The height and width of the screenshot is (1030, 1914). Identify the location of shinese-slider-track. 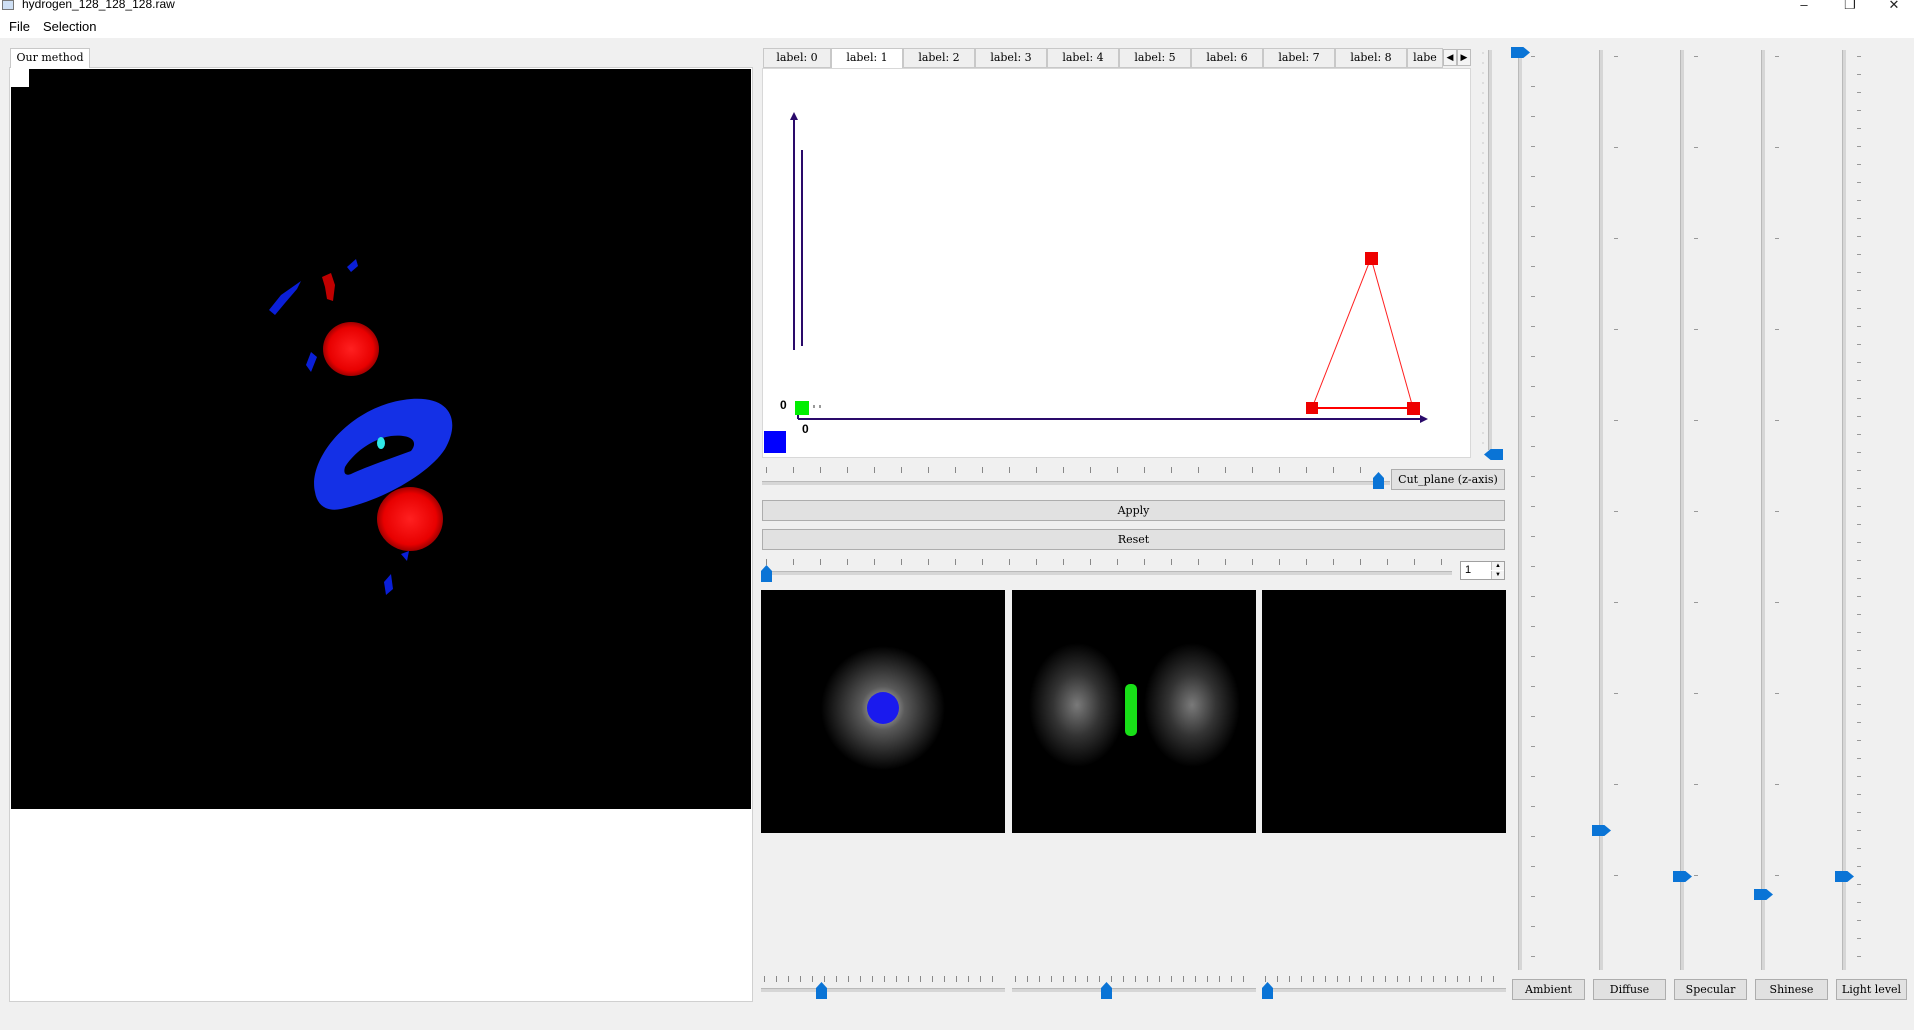
(1763, 510).